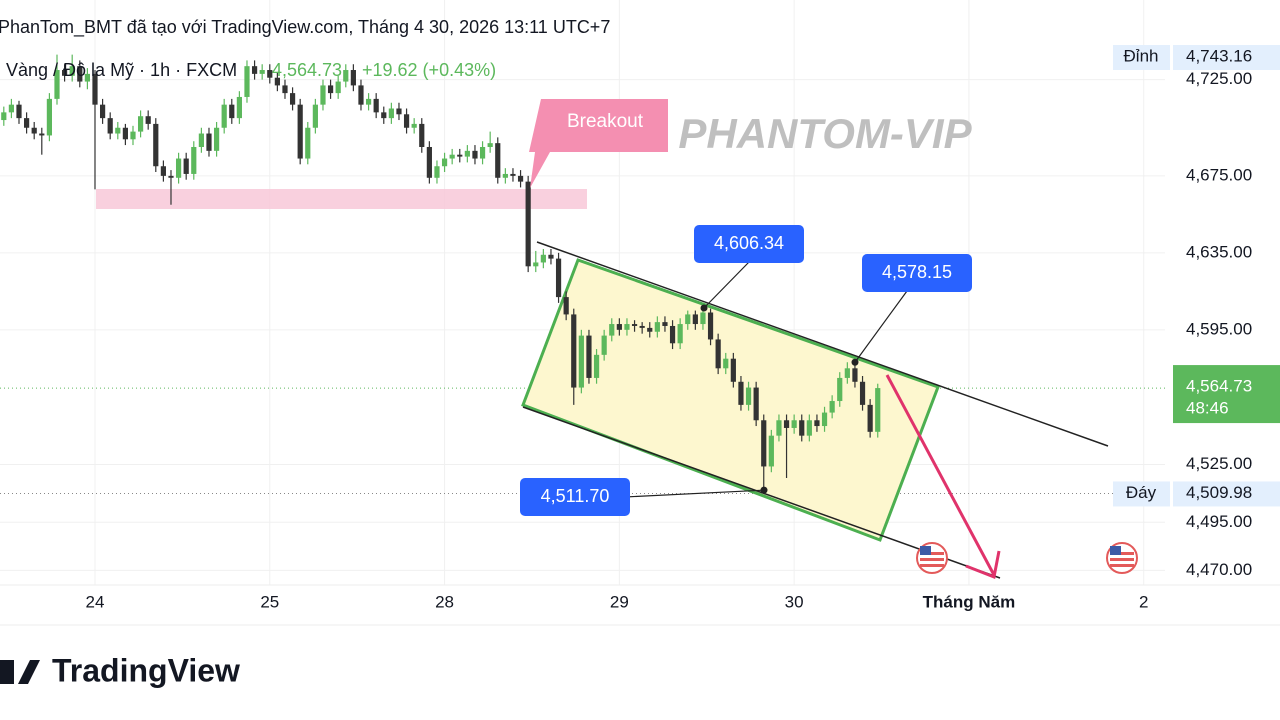  Describe the element at coordinates (794, 601) in the screenshot. I see `x-tick-label: 30` at that location.